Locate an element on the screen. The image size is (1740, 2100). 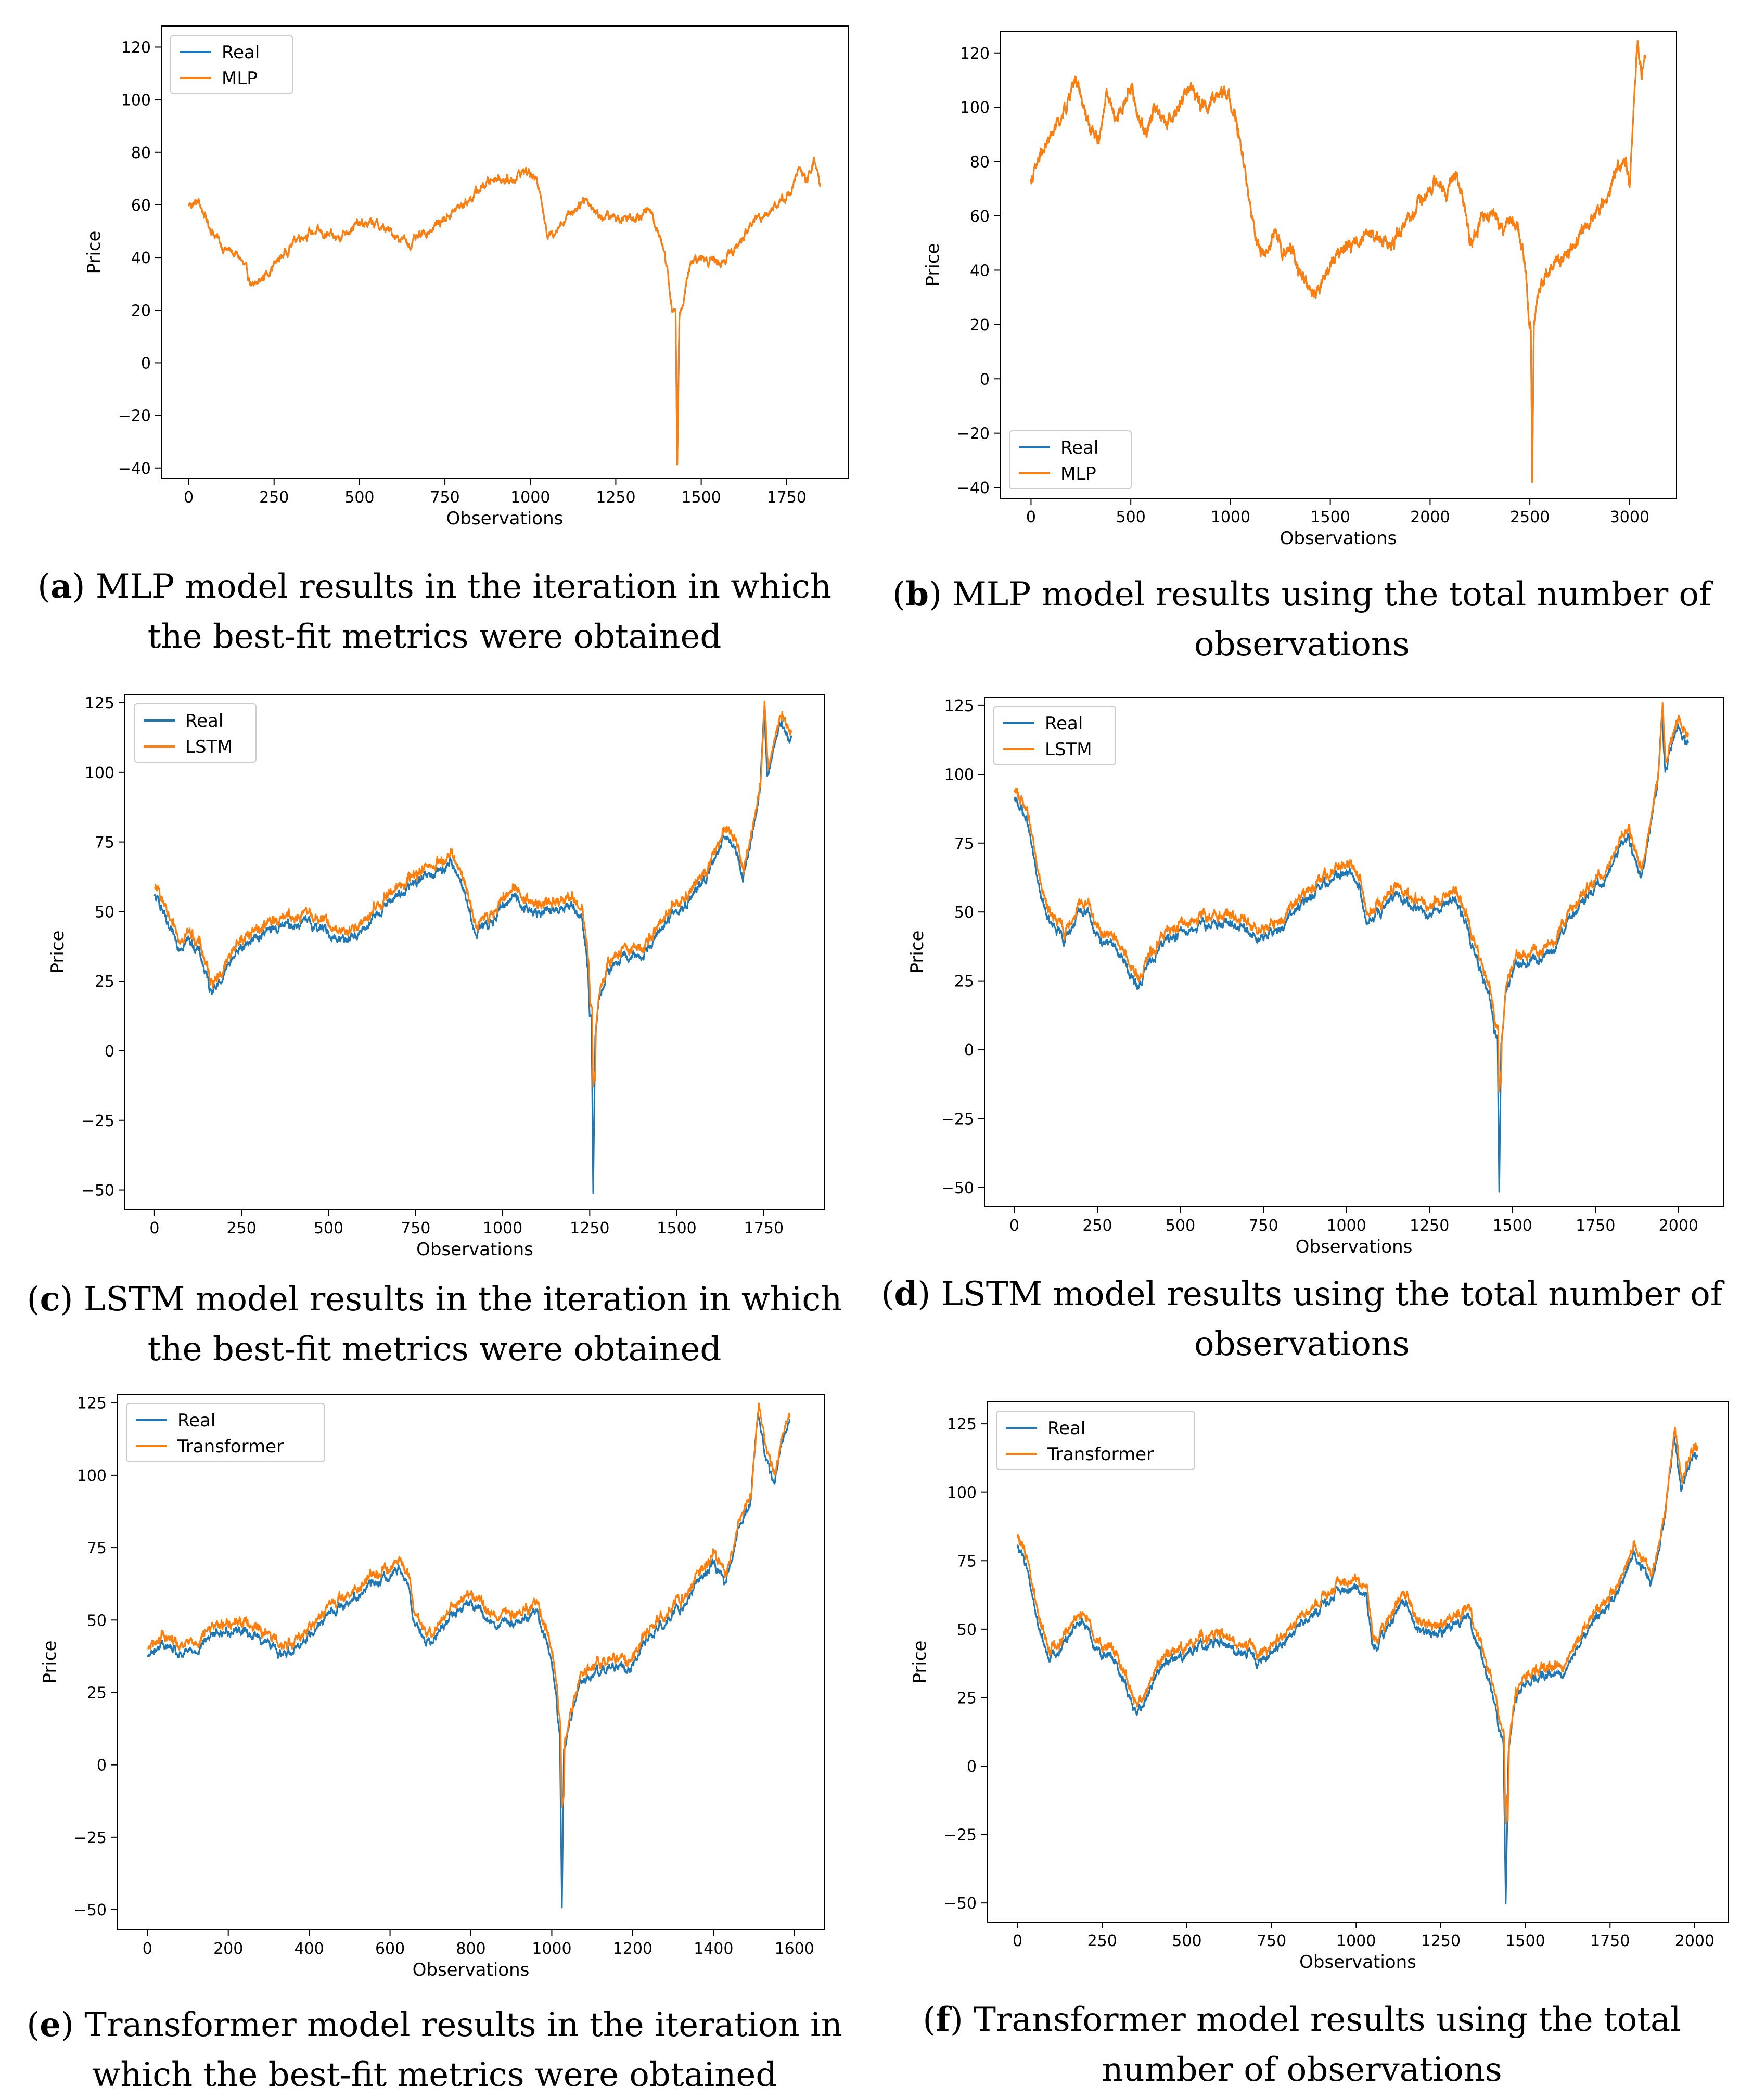
x-tick-label: 1600 is located at coordinates (794, 1949).